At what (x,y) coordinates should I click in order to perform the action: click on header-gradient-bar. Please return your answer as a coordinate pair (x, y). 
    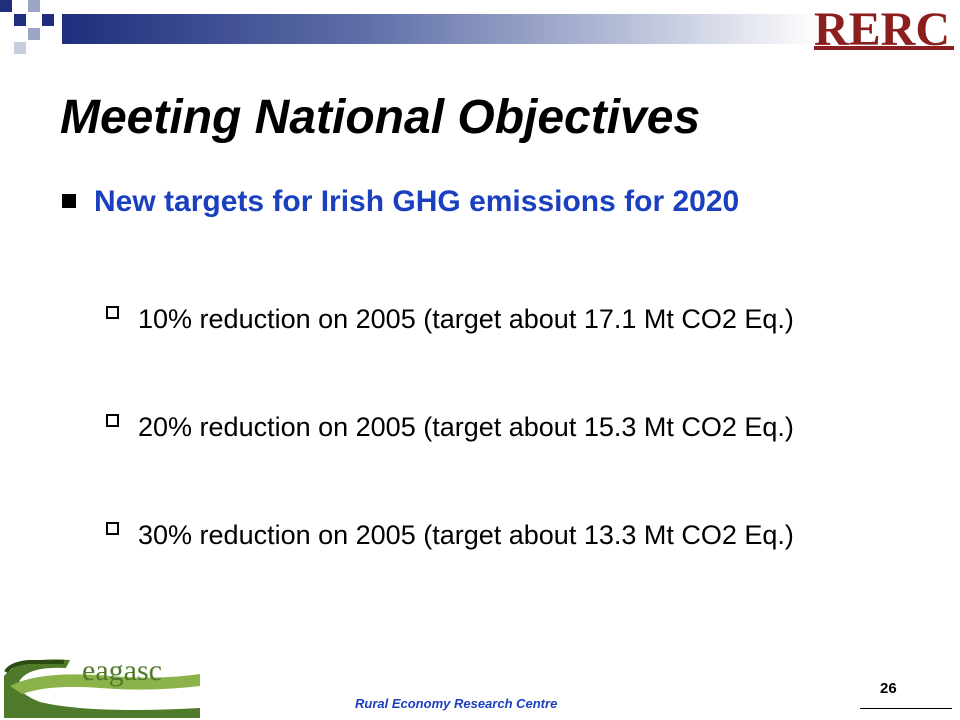
    Looking at the image, I should click on (442, 29).